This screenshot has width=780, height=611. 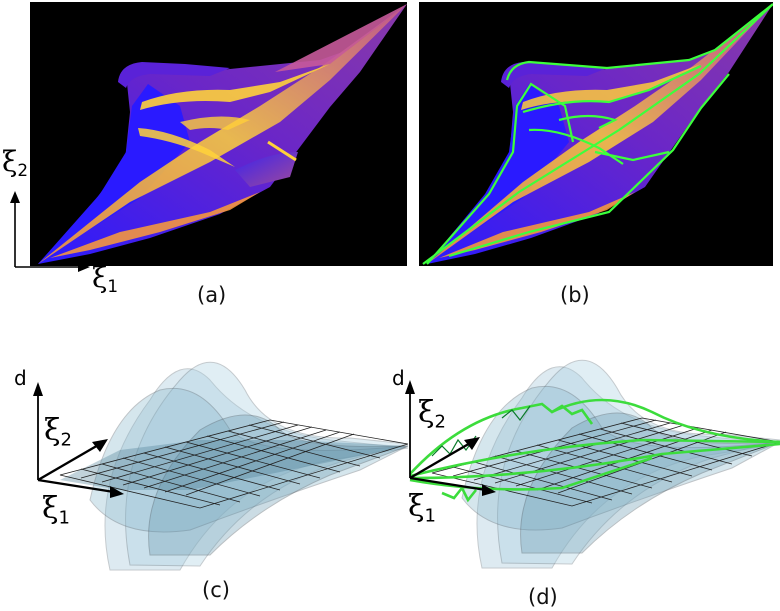 I want to click on dark-green-cusps, so click(x=481, y=431).